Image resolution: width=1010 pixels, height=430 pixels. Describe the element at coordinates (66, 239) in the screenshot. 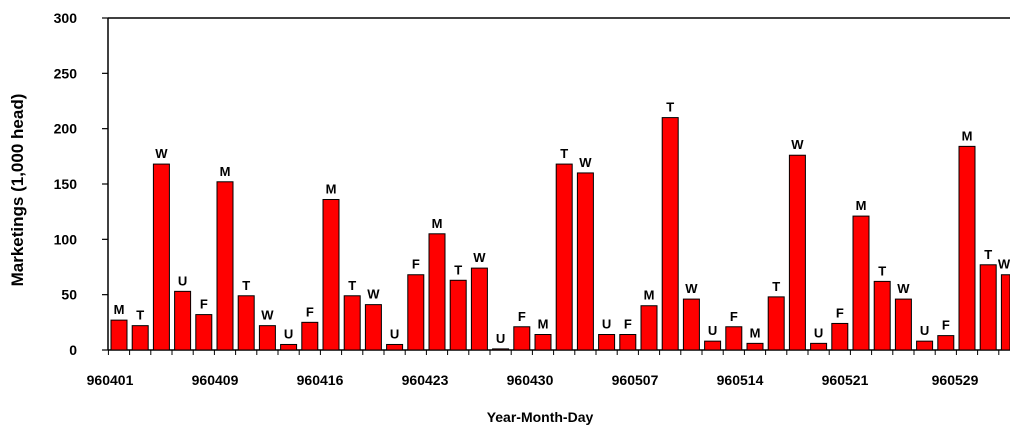

I see `y-tick-label: 100` at that location.